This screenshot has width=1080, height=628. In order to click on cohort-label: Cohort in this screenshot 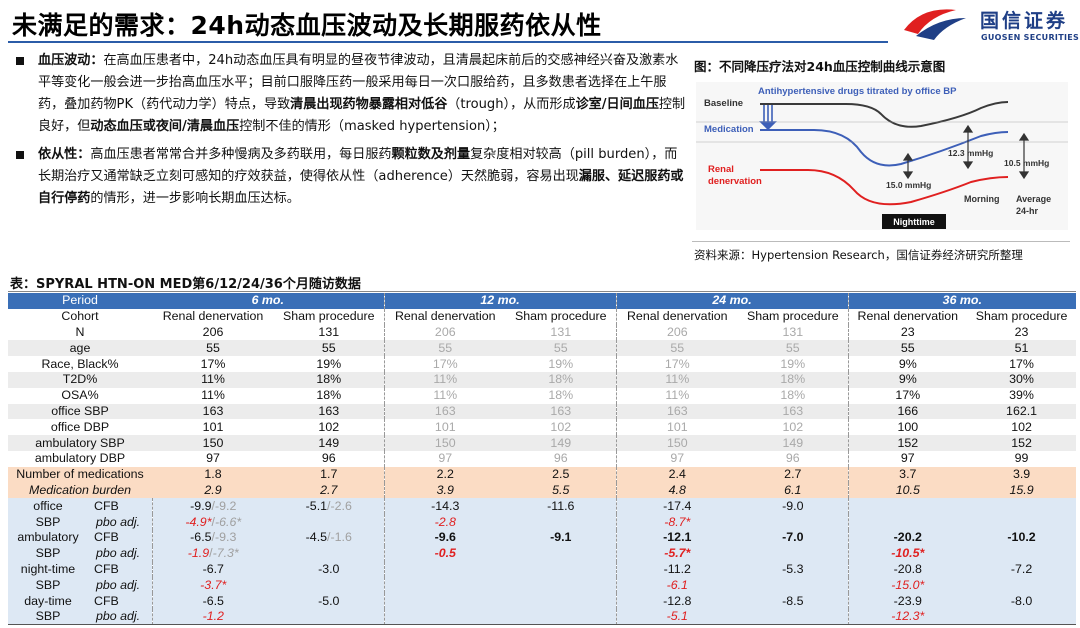, I will do `click(80, 316)`.